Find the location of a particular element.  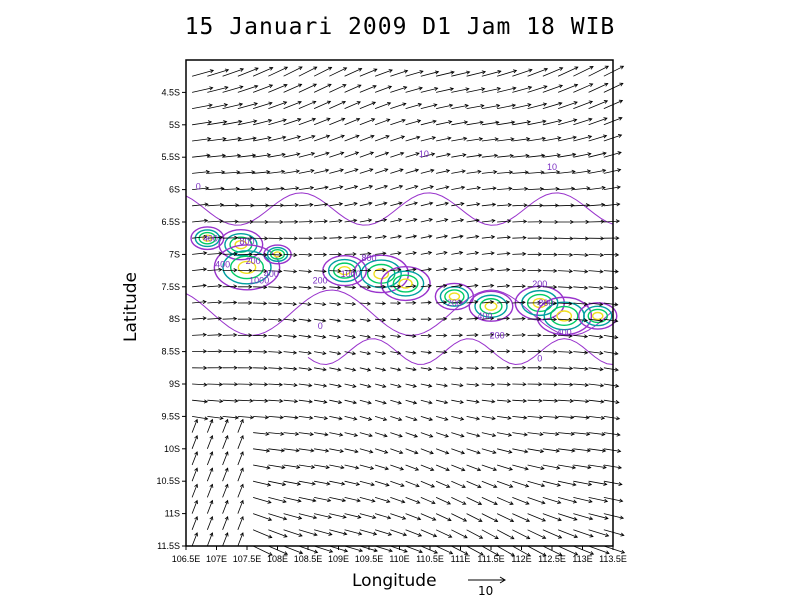

y-tick-label: 8.5S is located at coordinates (170, 352).